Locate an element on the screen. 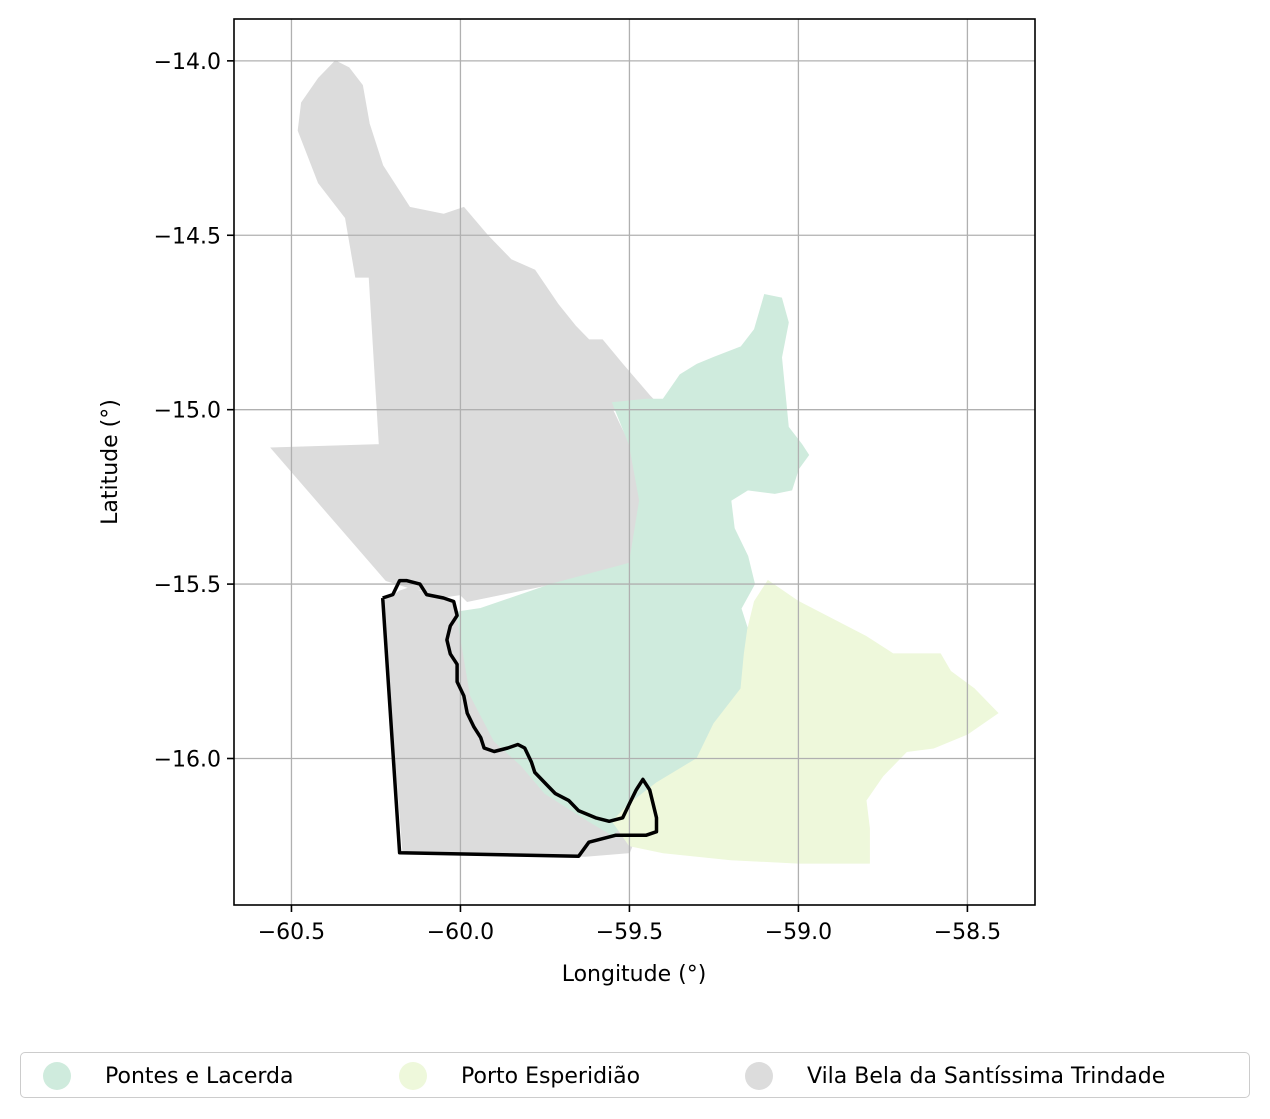 This screenshot has height=1119, width=1270. legend-swatch-porto-esperidiao is located at coordinates (413, 1076).